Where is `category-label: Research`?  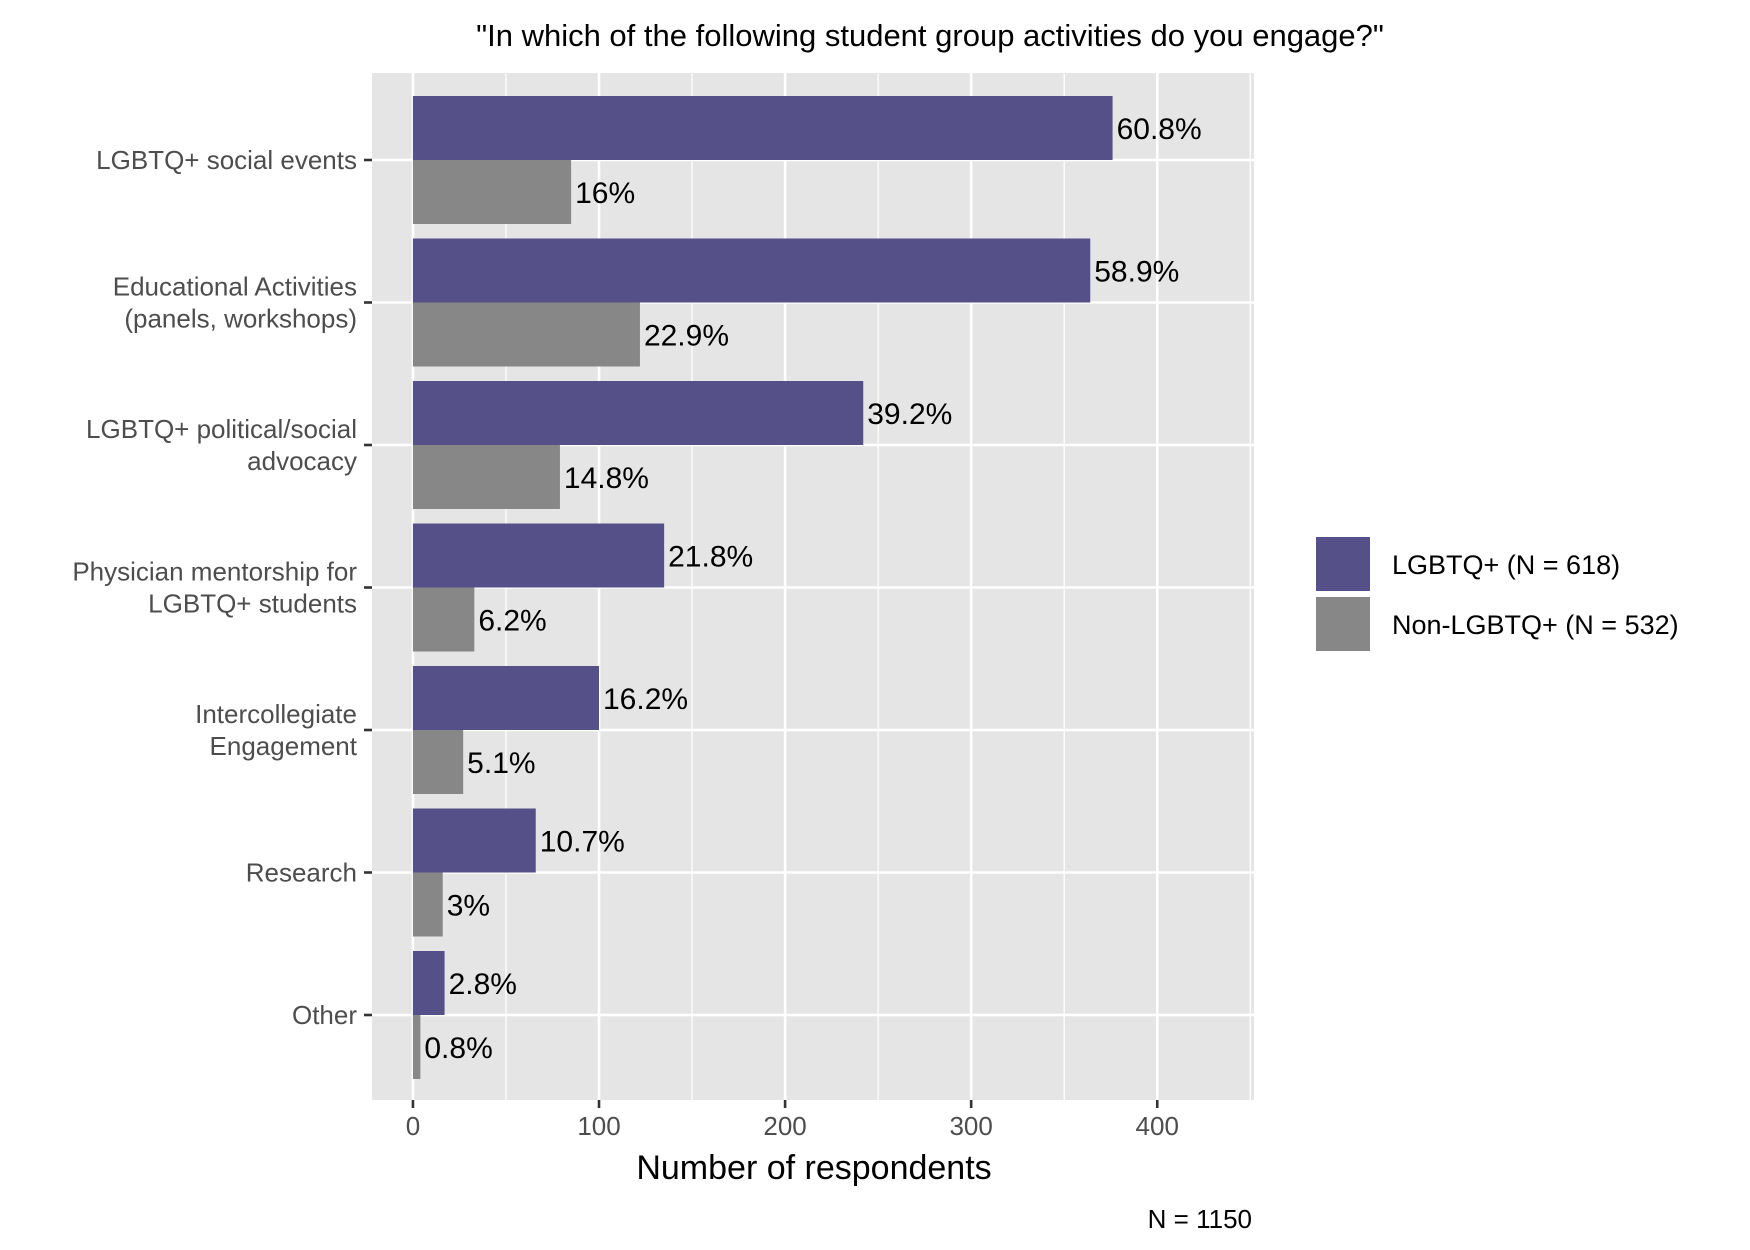
category-label: Research is located at coordinates (301, 873).